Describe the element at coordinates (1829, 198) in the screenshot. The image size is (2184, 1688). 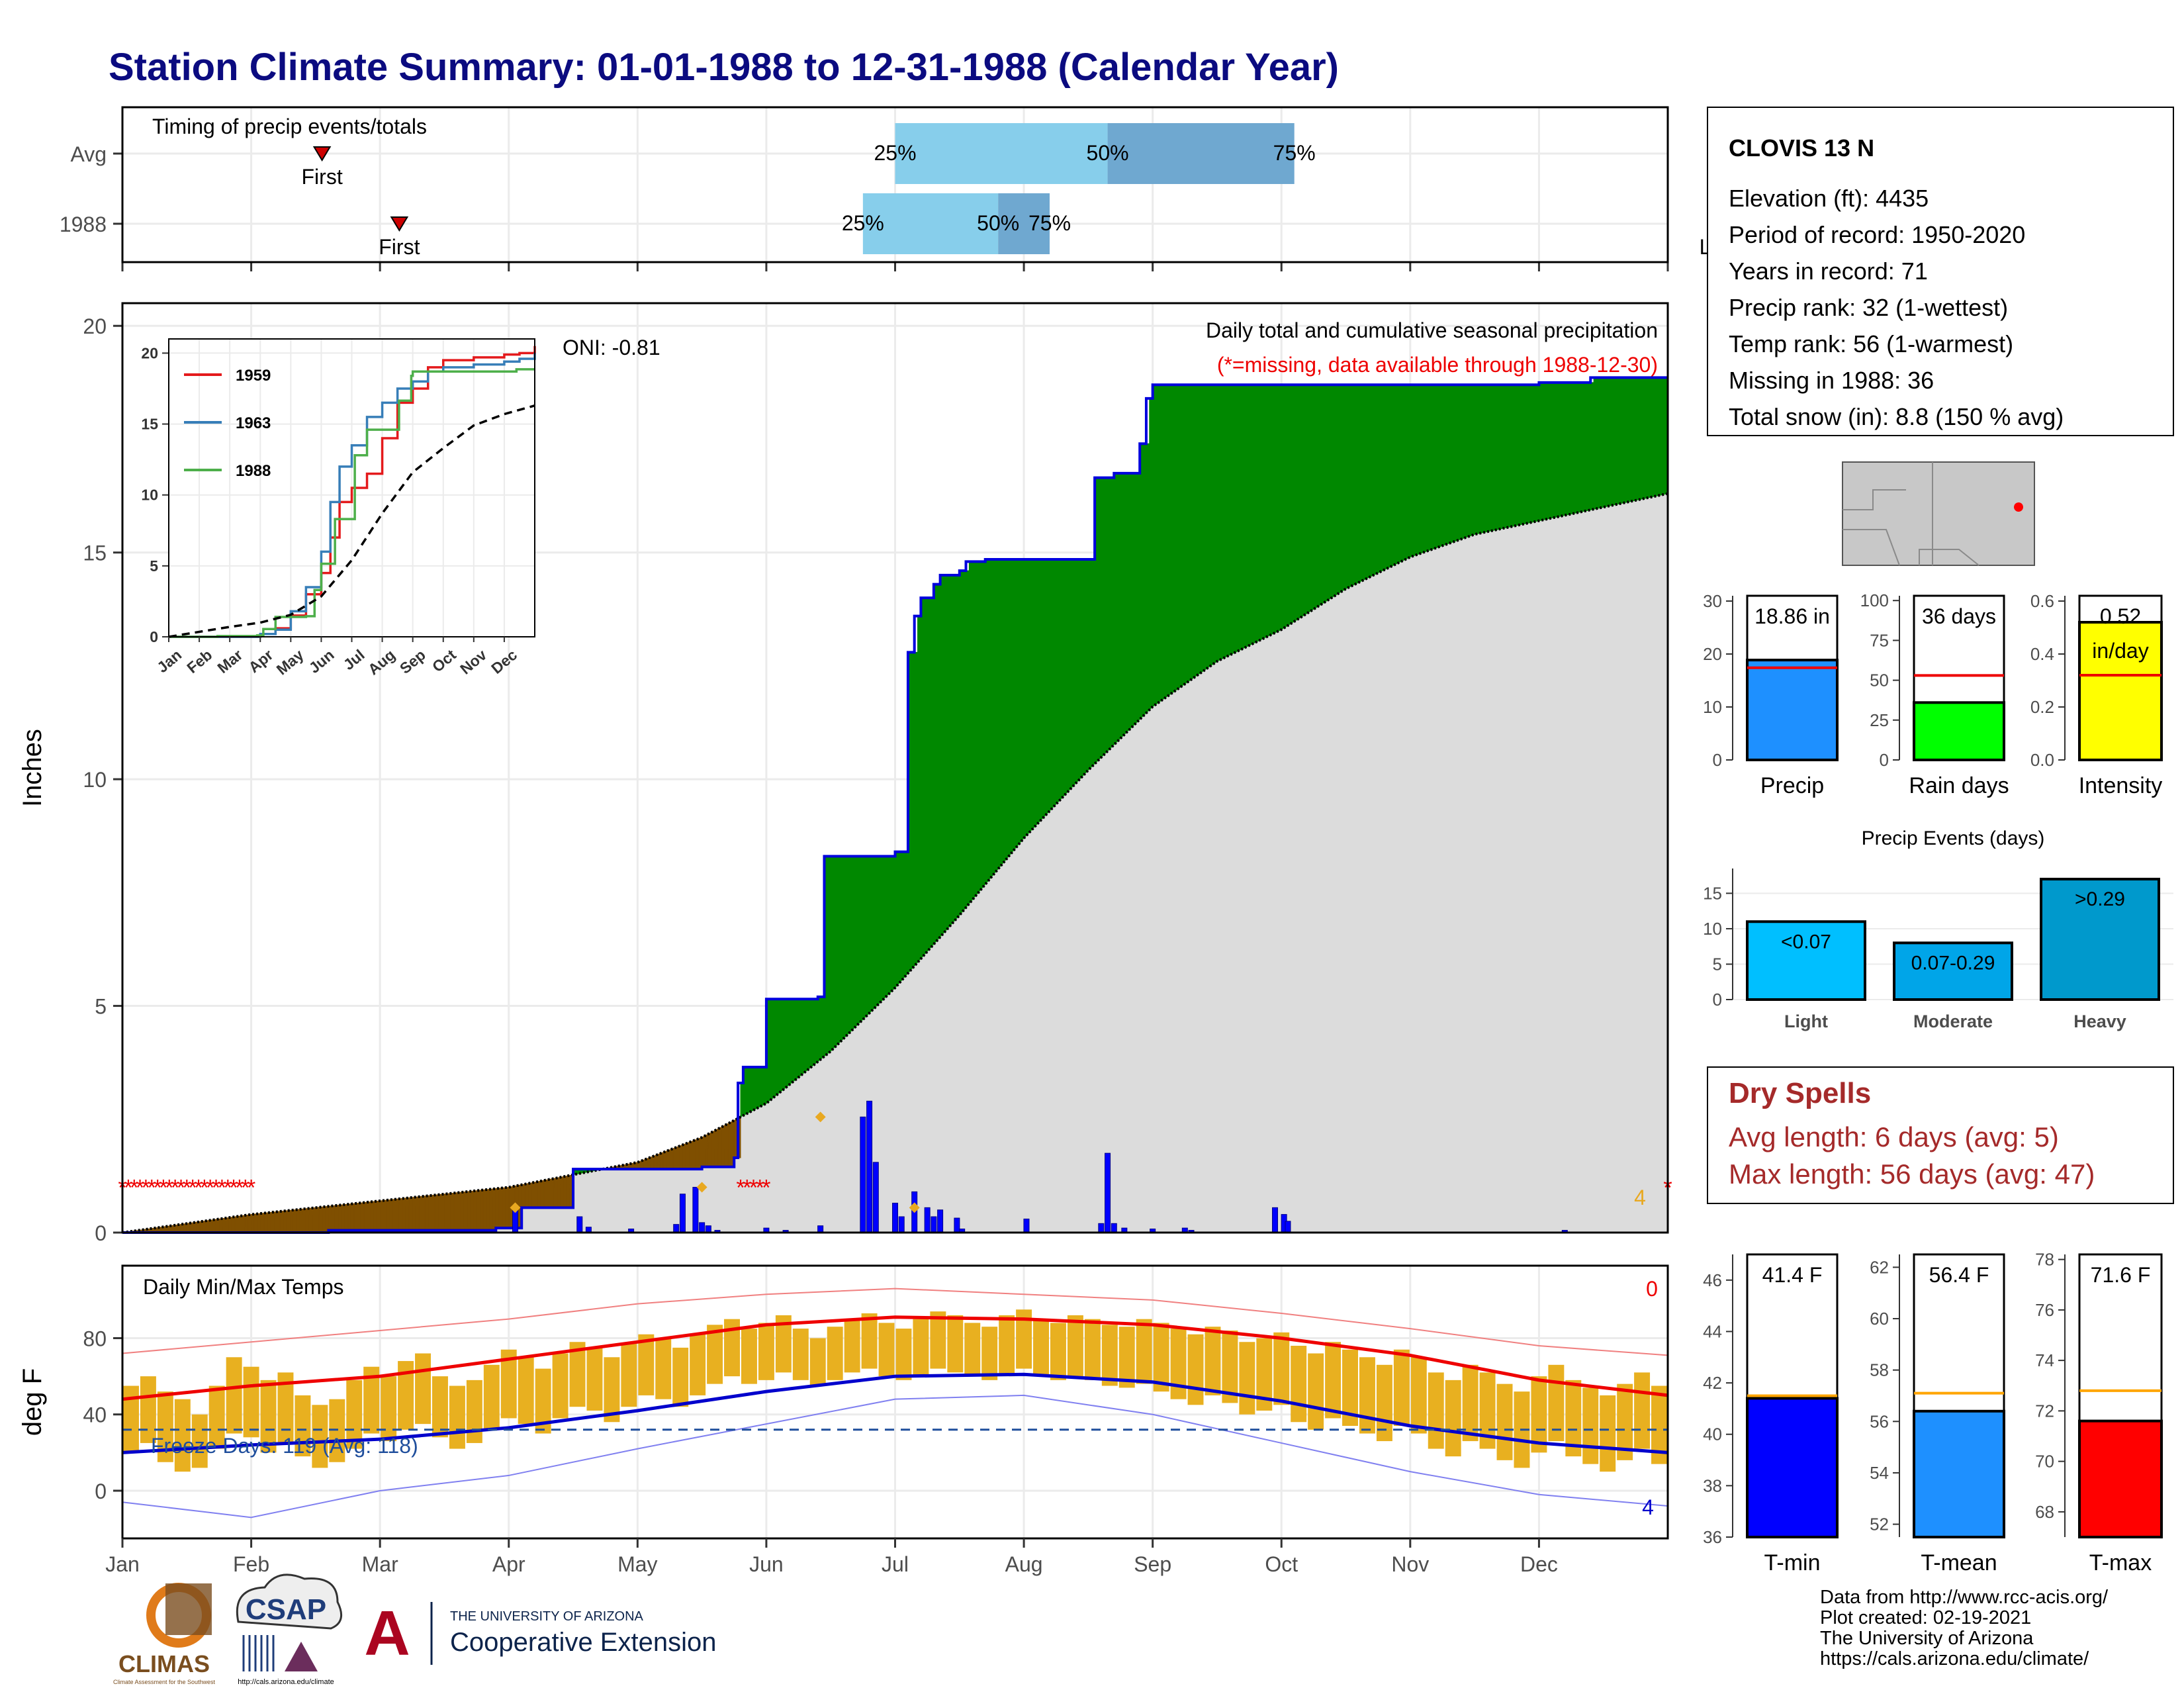
I see `station-info-line: Elevation (ft): 4435` at that location.